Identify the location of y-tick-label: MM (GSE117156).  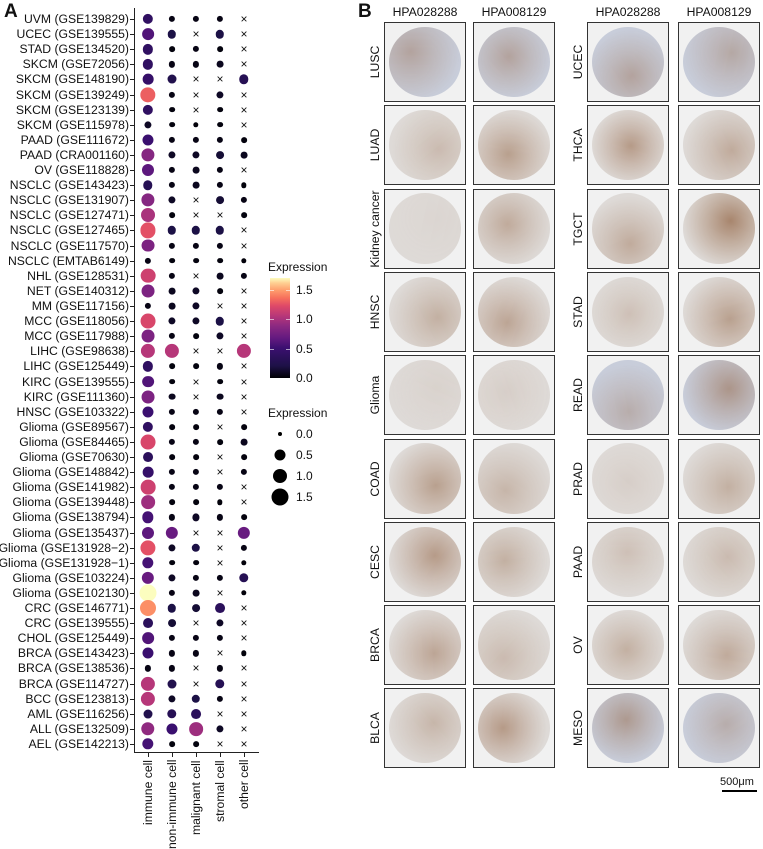
(80, 305).